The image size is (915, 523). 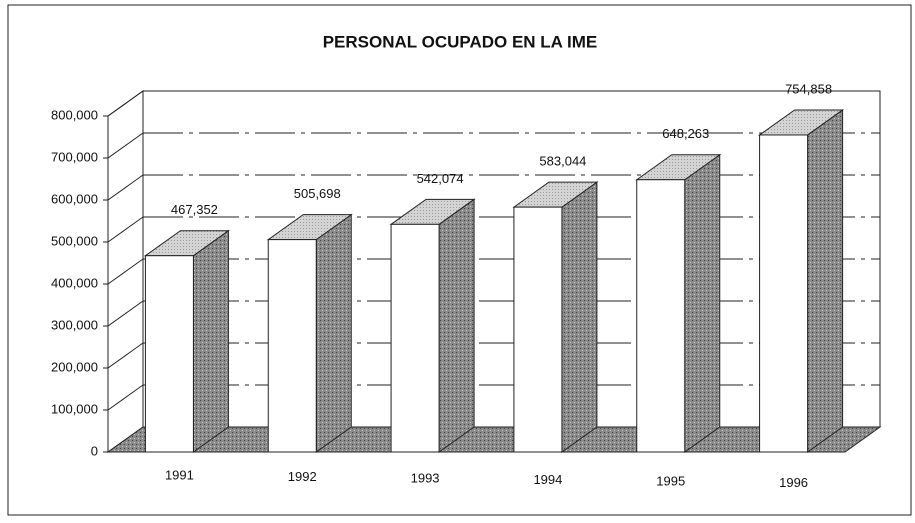 I want to click on y-tick-label: 700,000, so click(x=74, y=156).